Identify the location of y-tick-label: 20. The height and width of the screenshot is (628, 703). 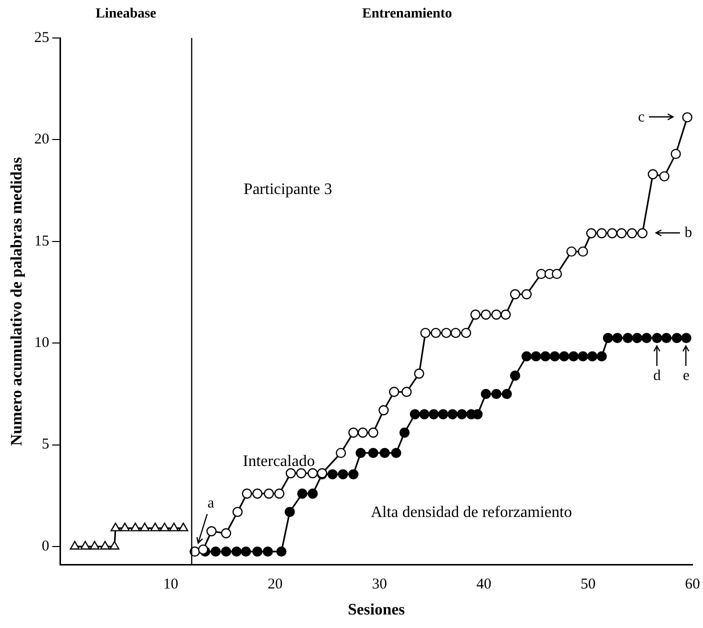
(42, 140).